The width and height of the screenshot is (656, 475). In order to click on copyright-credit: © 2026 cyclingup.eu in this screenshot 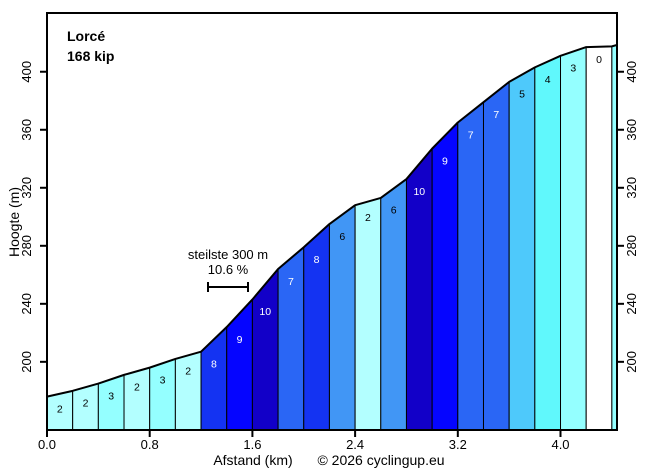, I will do `click(381, 460)`.